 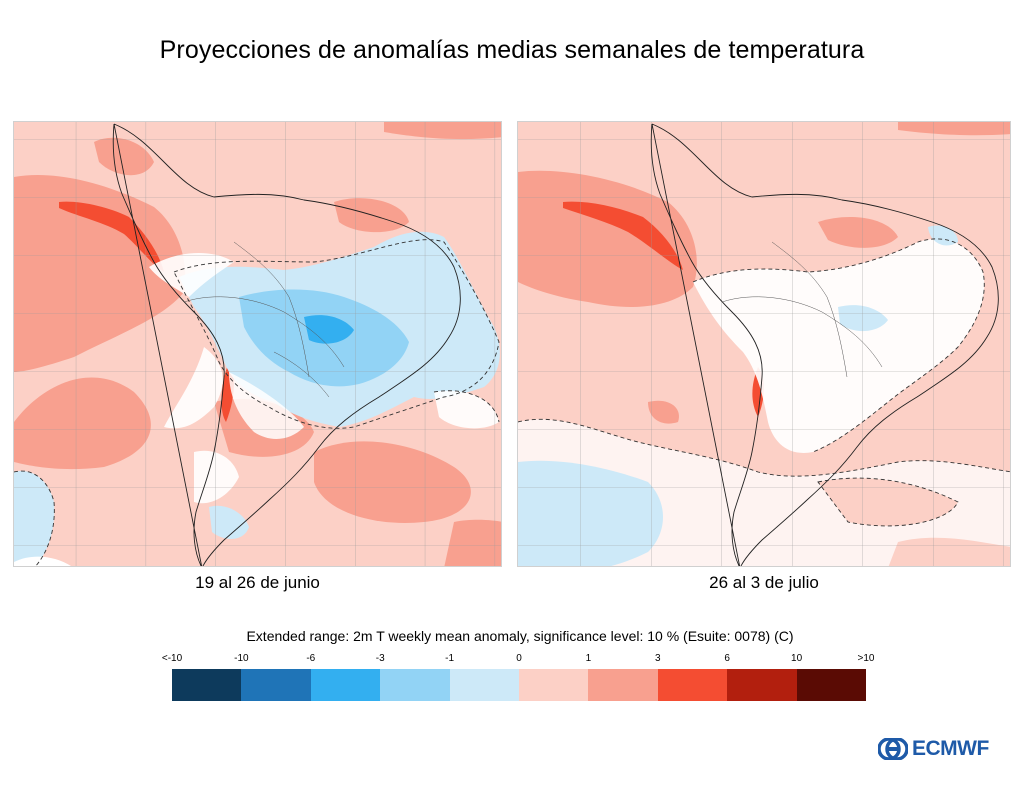 What do you see at coordinates (311, 658) in the screenshot?
I see `legend-tick-label: -6` at bounding box center [311, 658].